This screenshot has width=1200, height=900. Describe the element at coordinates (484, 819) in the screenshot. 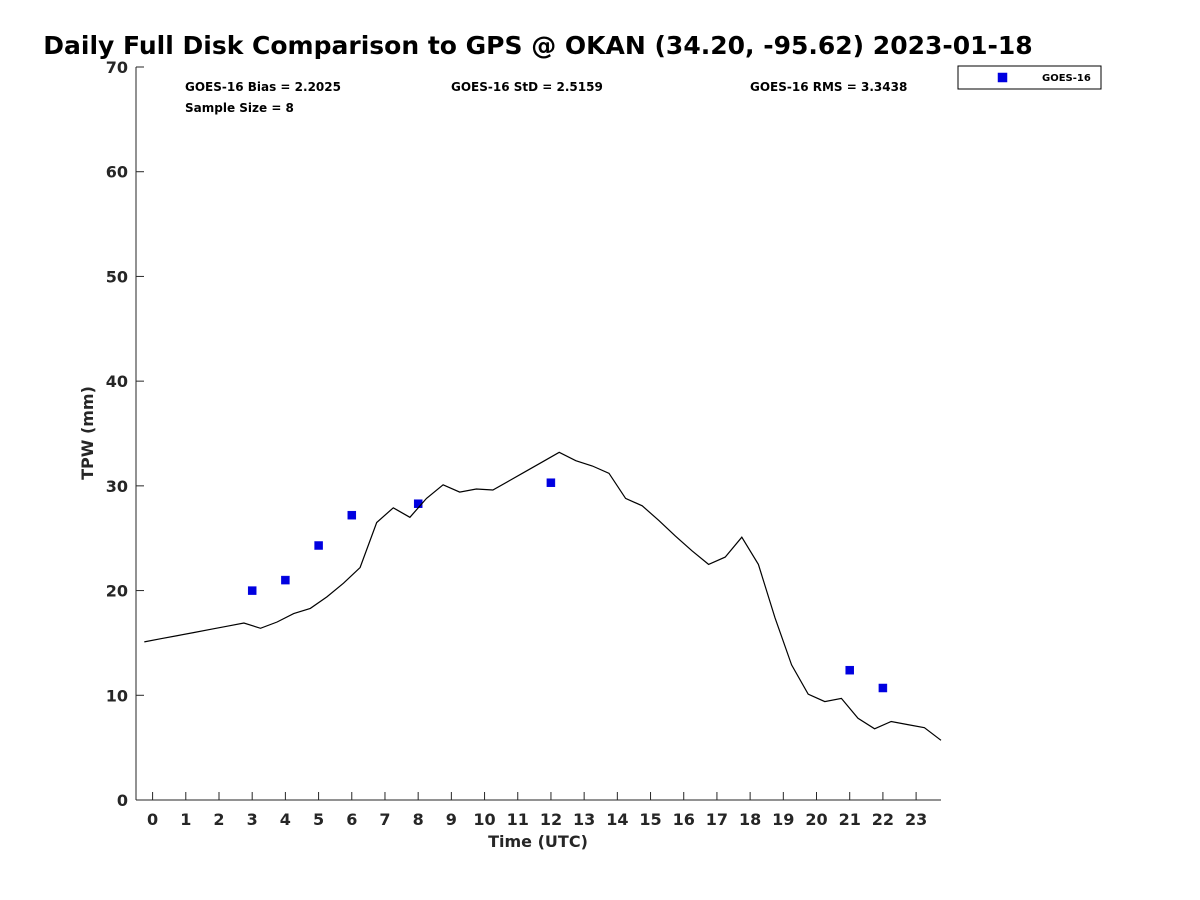

I see `x-tick-label: 10` at that location.